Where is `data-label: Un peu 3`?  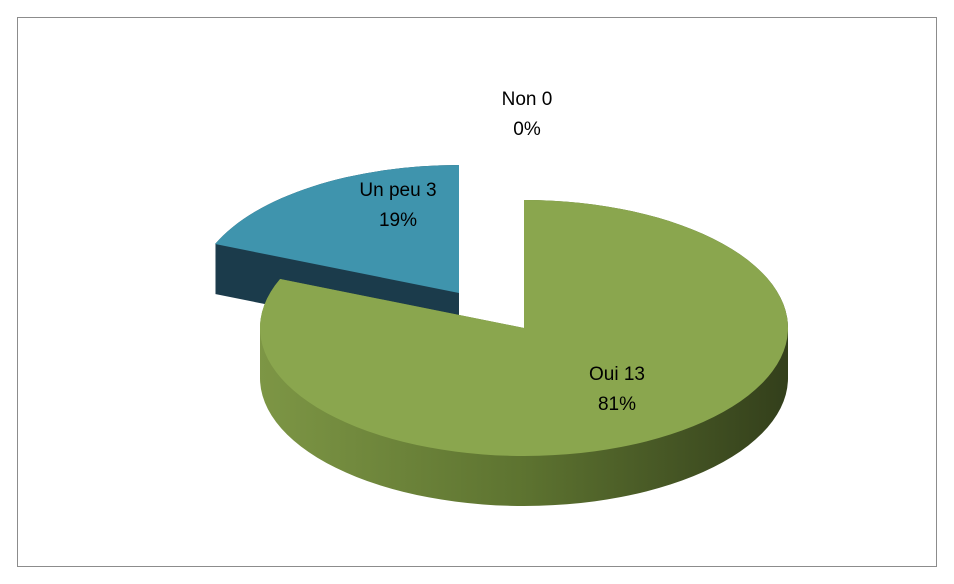 data-label: Un peu 3 is located at coordinates (397, 190).